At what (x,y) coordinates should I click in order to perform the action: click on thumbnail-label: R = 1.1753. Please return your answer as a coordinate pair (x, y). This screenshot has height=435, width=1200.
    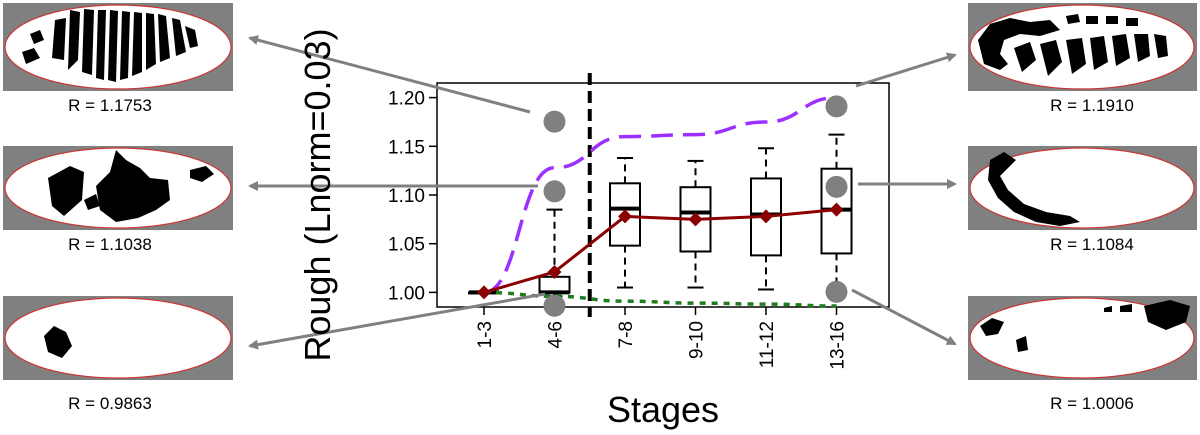
    Looking at the image, I should click on (110, 105).